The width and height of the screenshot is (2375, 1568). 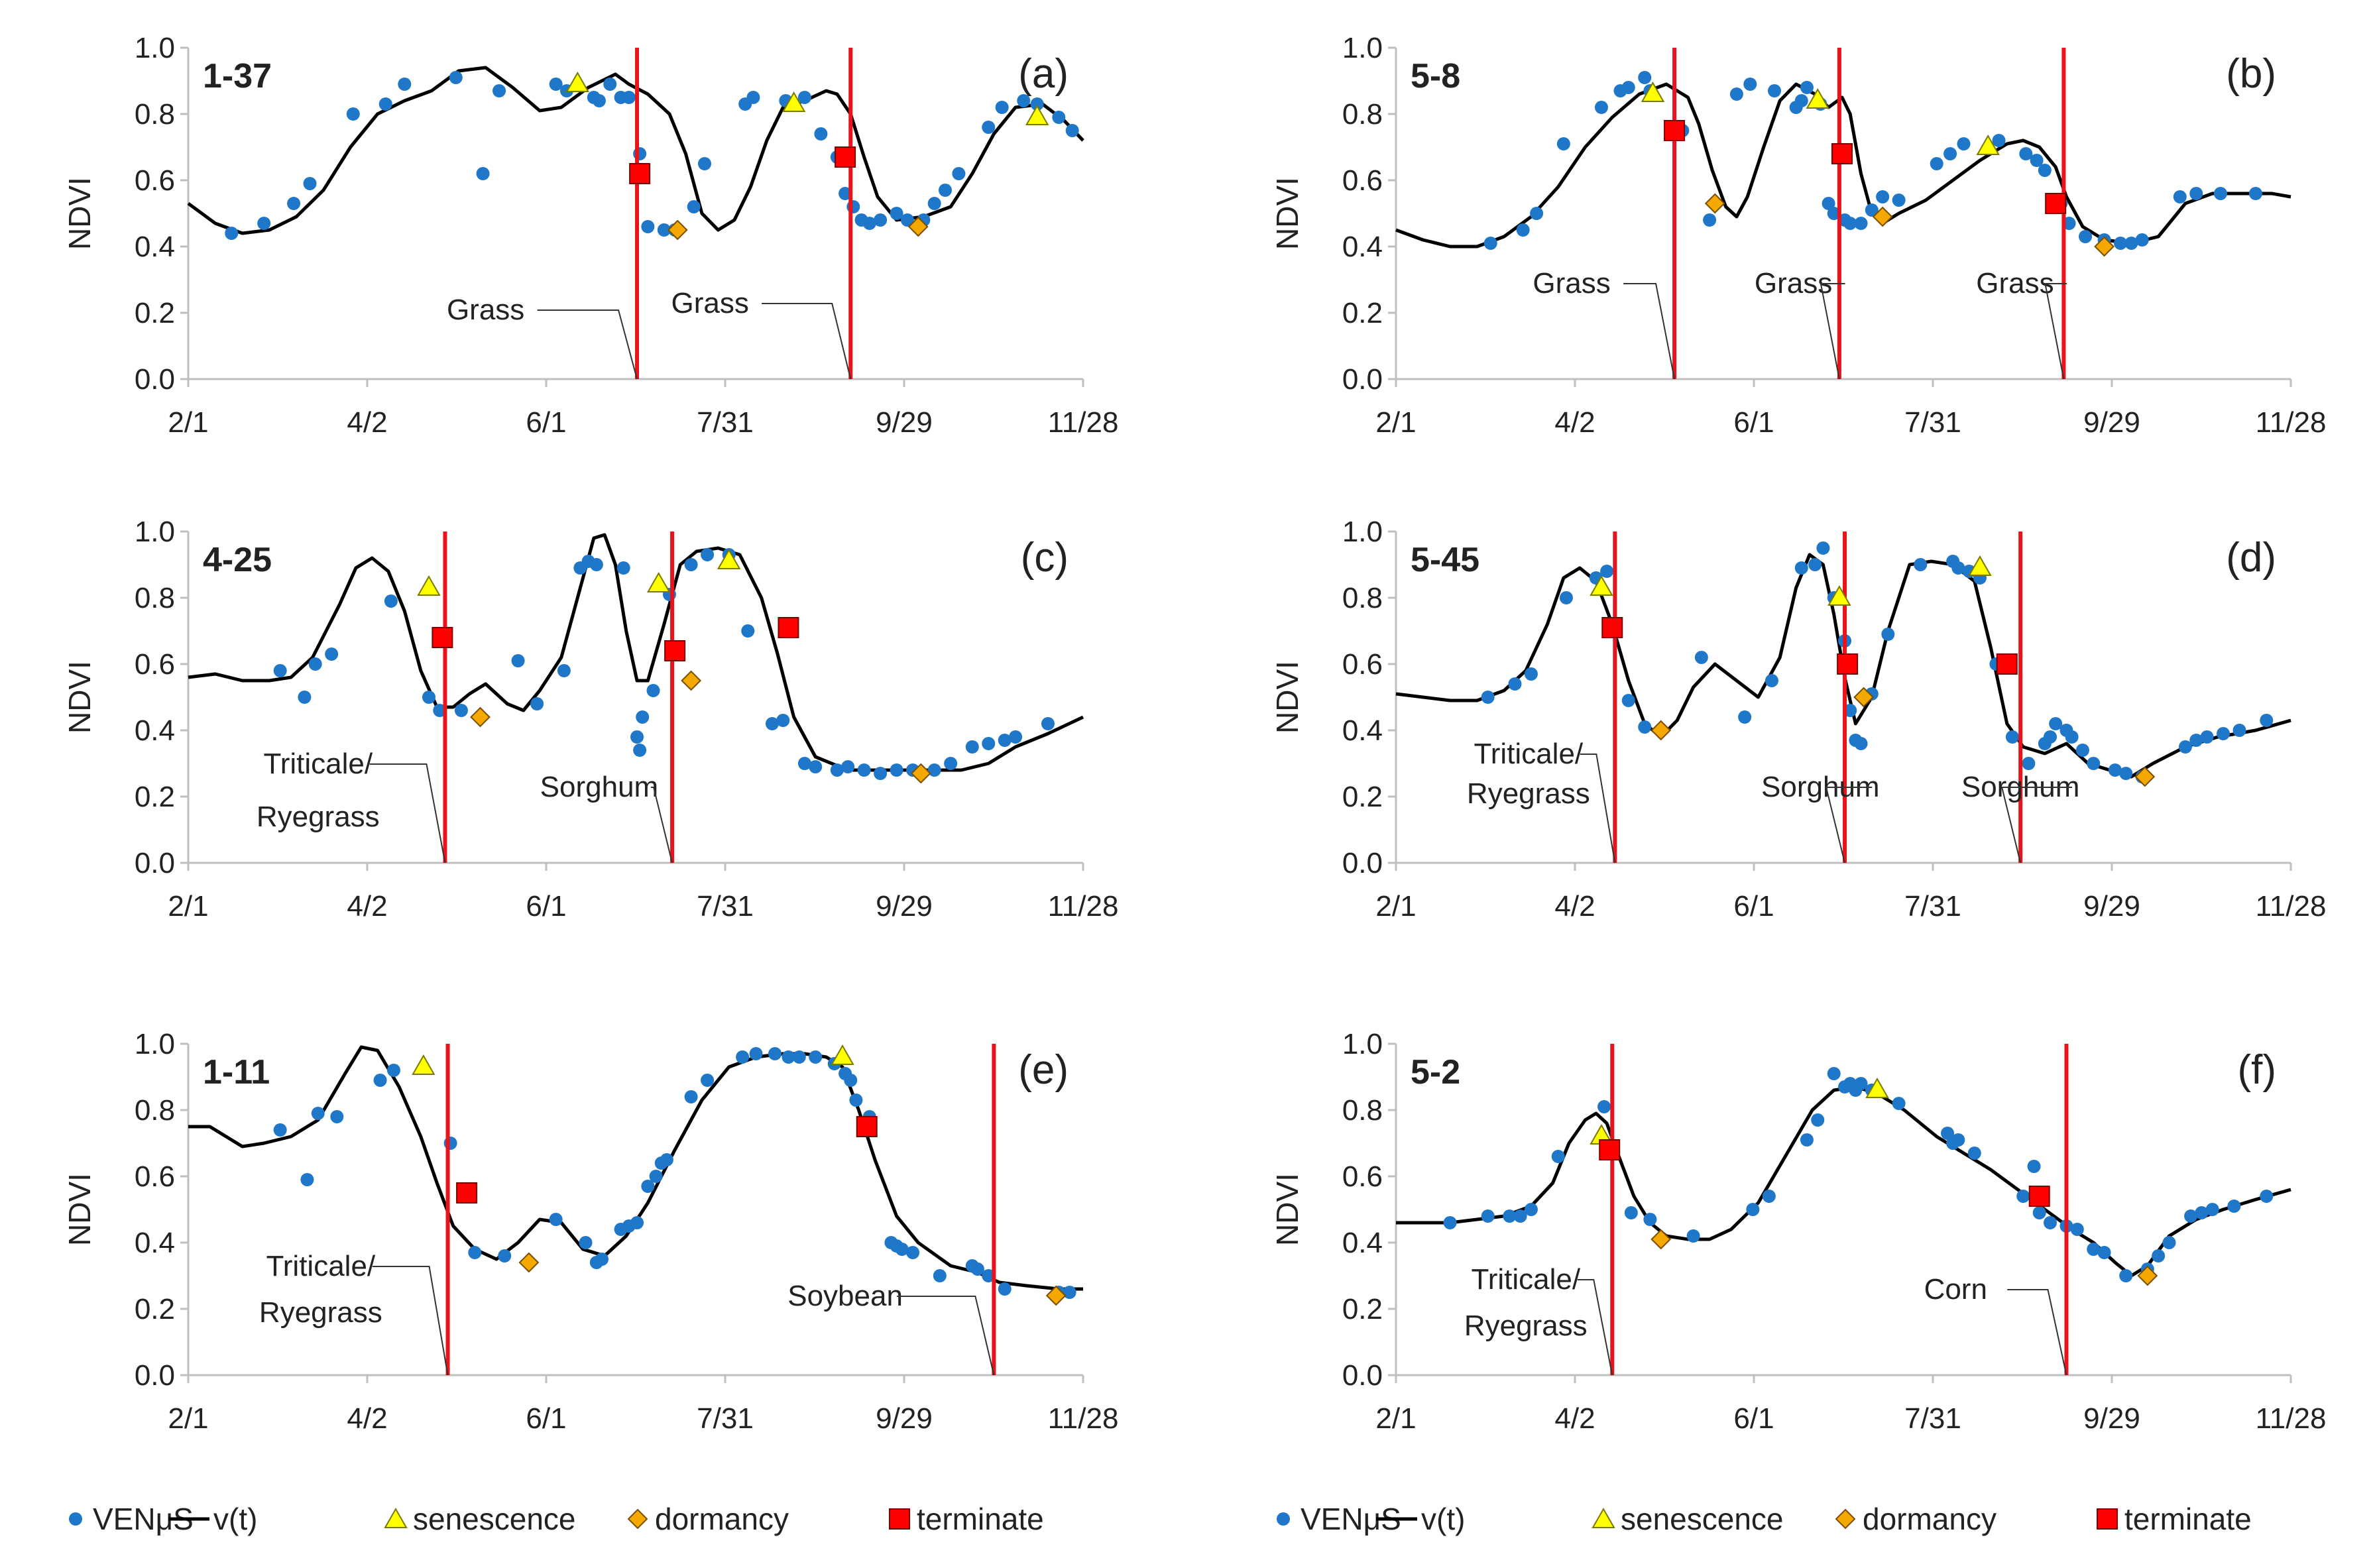 I want to click on legend-label: senescence, so click(x=494, y=1519).